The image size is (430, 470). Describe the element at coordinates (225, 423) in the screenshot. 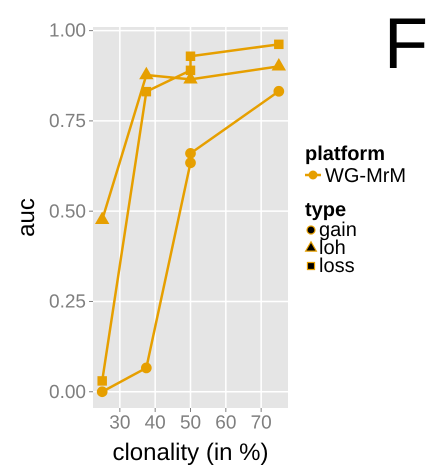

I see `x-tick-label: 60` at that location.